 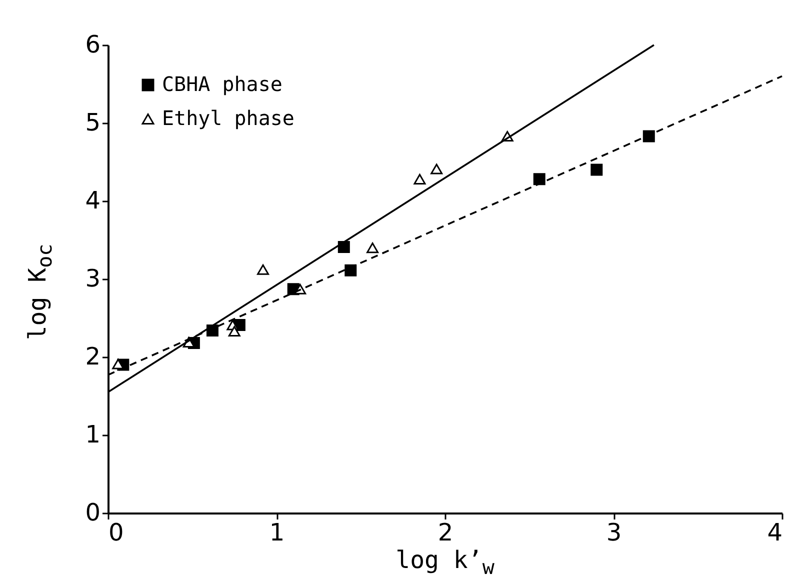 What do you see at coordinates (222, 84) in the screenshot?
I see `legend-label: CBHA phase` at bounding box center [222, 84].